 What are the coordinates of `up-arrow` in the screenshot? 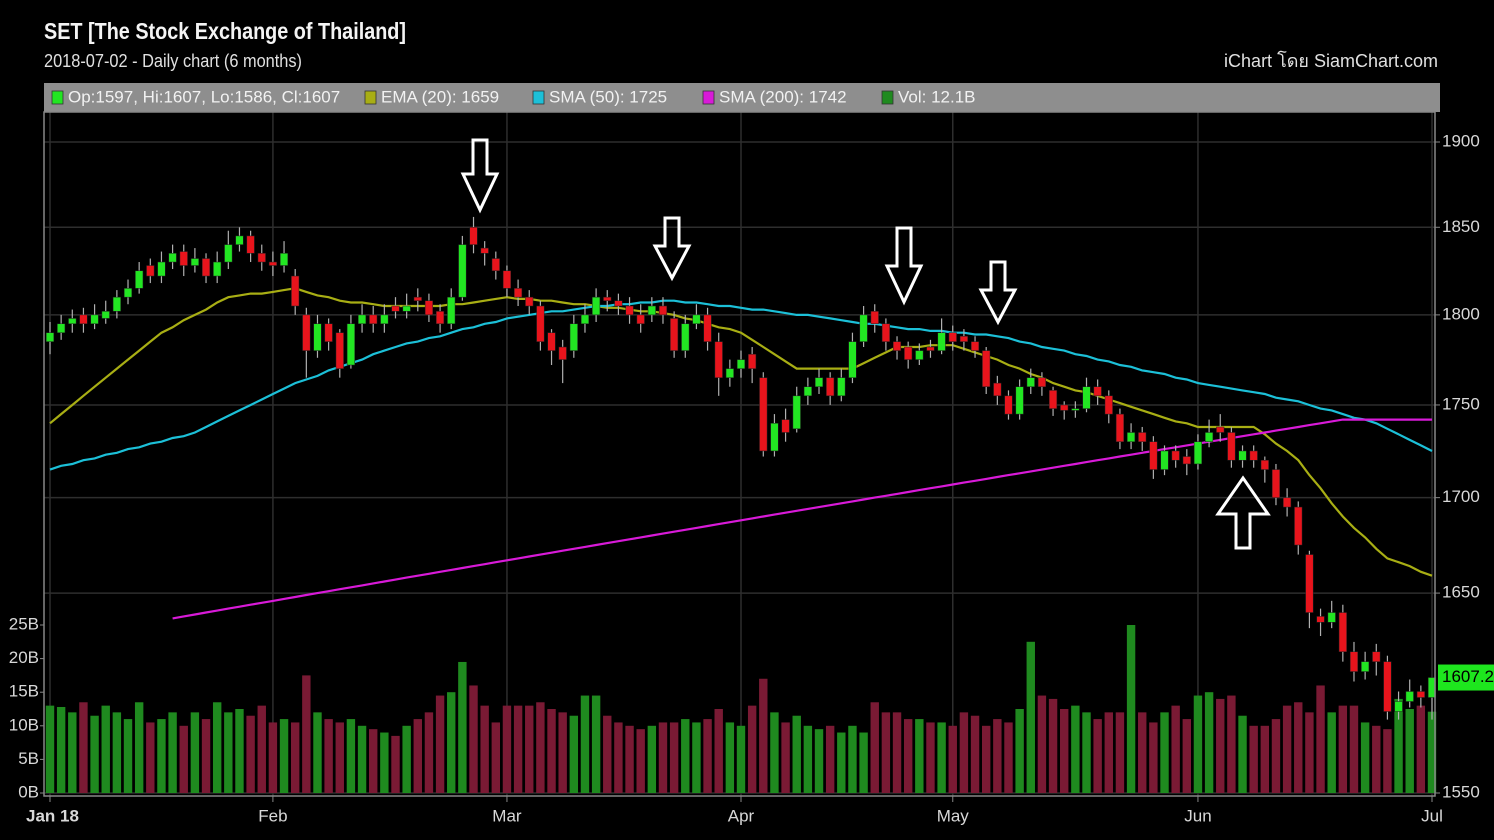 It's located at (1243, 512).